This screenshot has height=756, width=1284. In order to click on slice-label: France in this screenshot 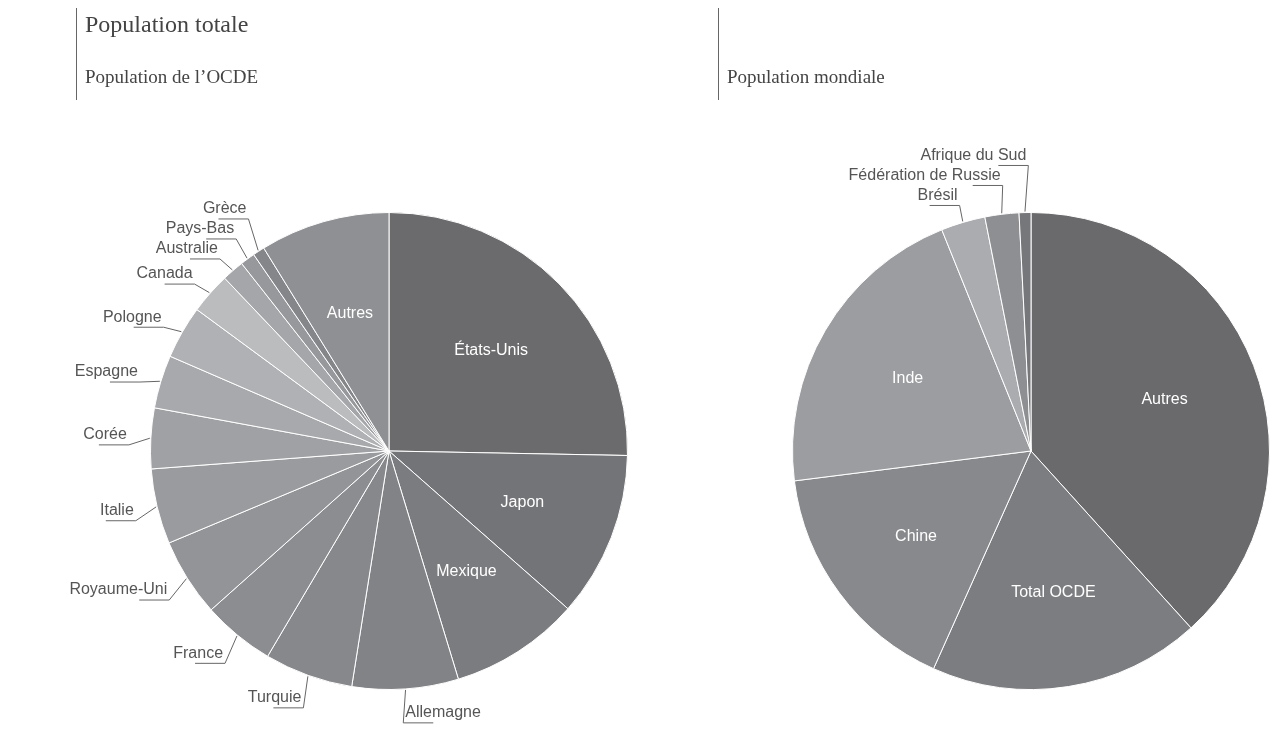, I will do `click(198, 652)`.